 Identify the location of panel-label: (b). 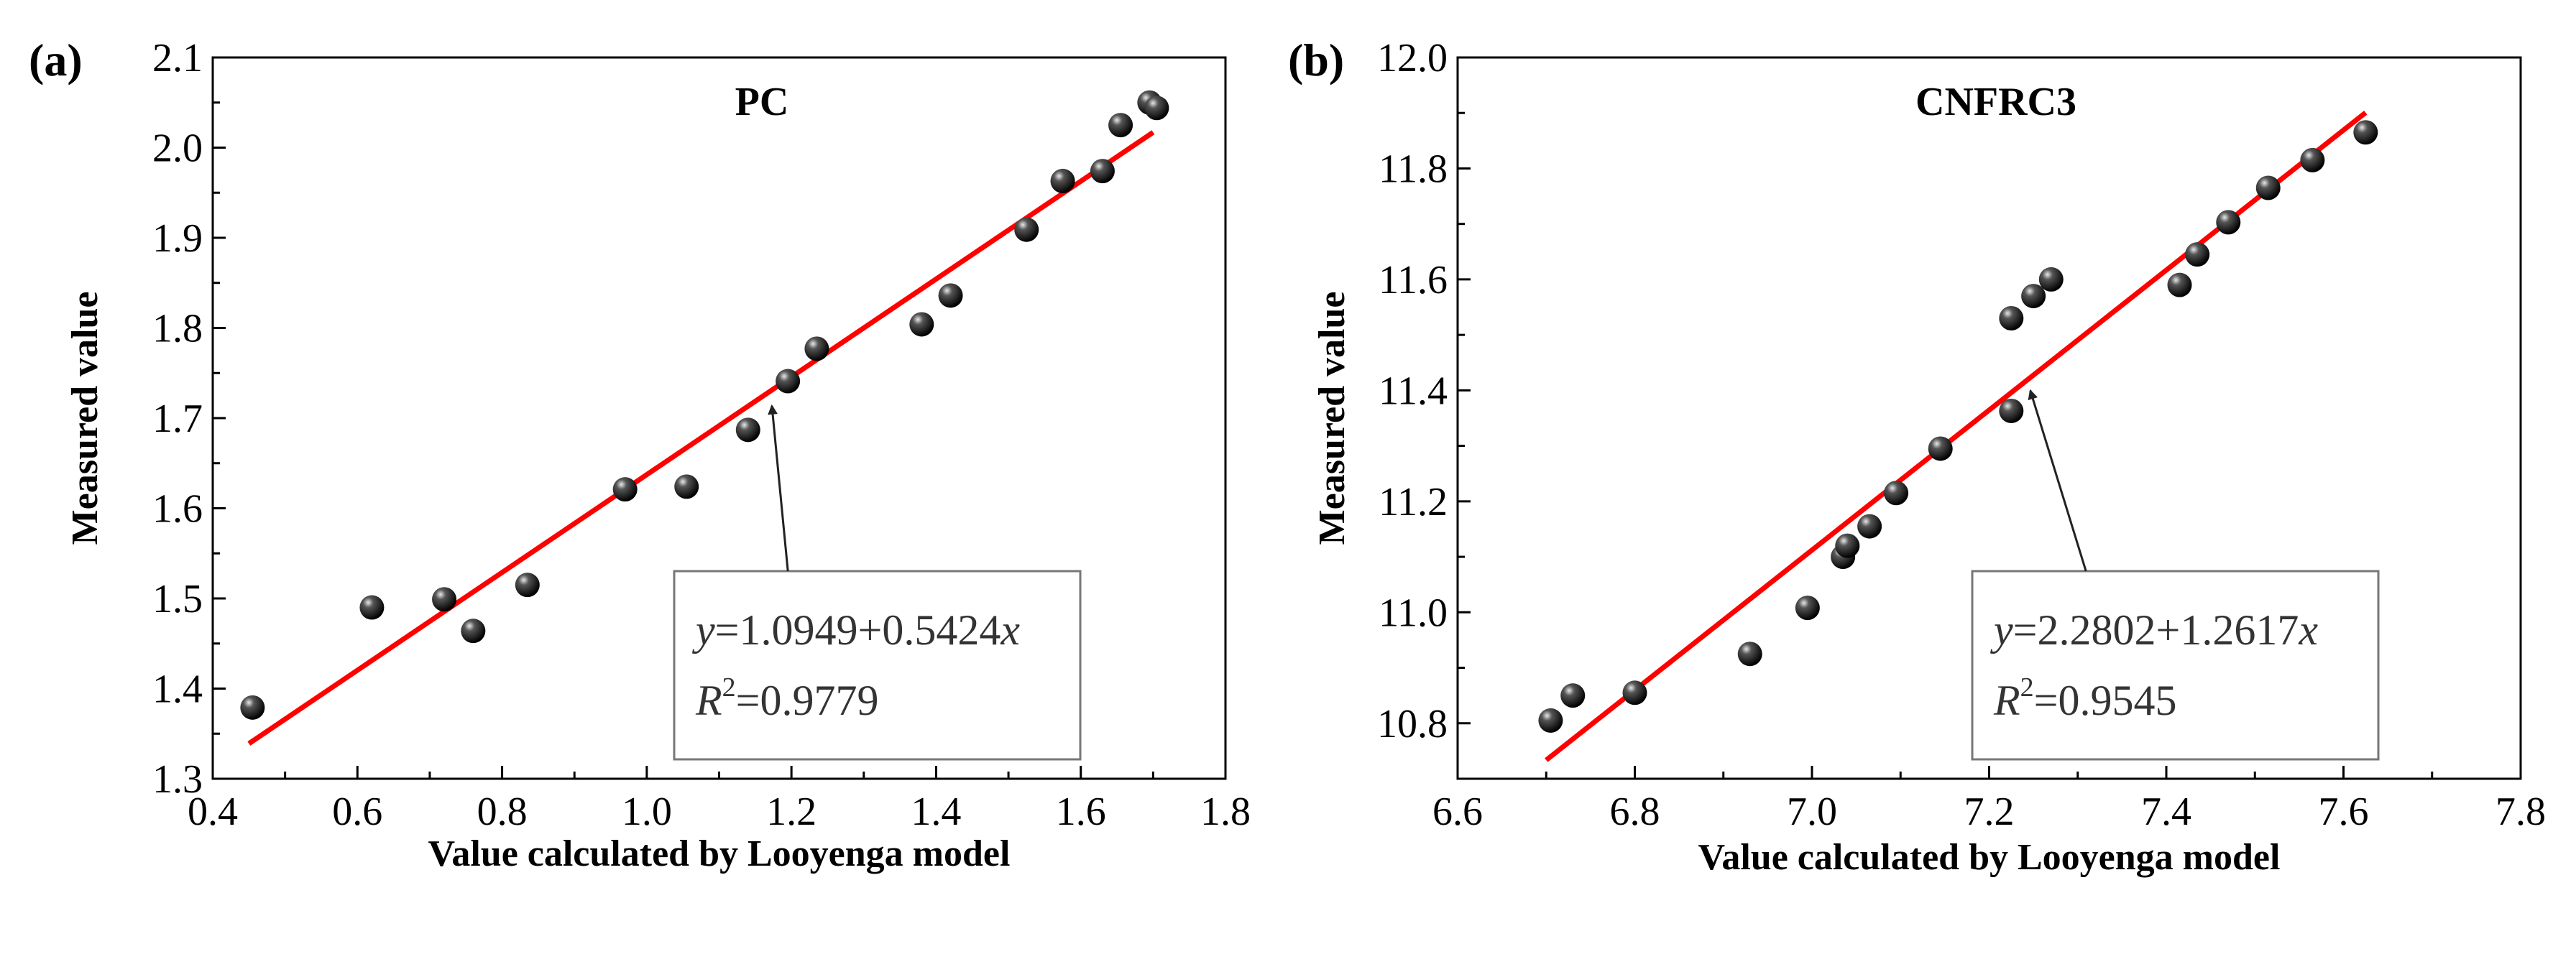
(1316, 59).